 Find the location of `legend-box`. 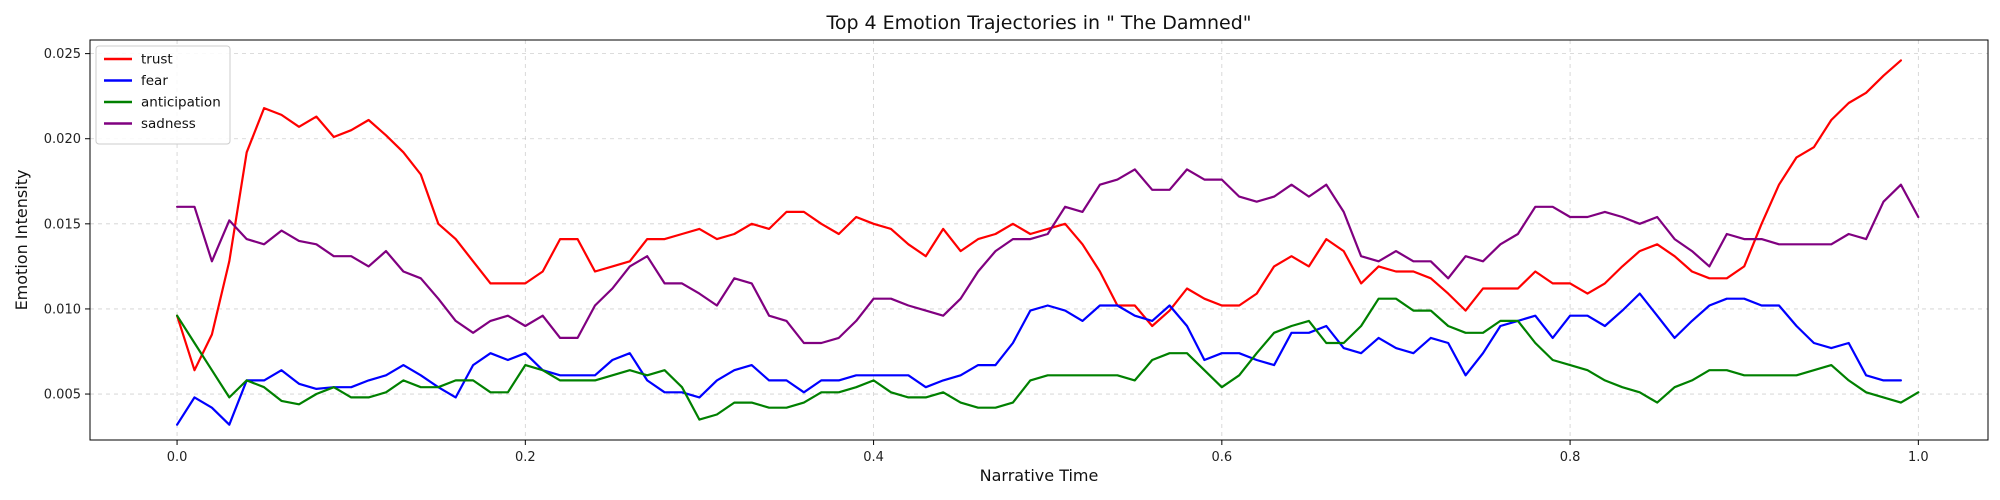

legend-box is located at coordinates (163, 95).